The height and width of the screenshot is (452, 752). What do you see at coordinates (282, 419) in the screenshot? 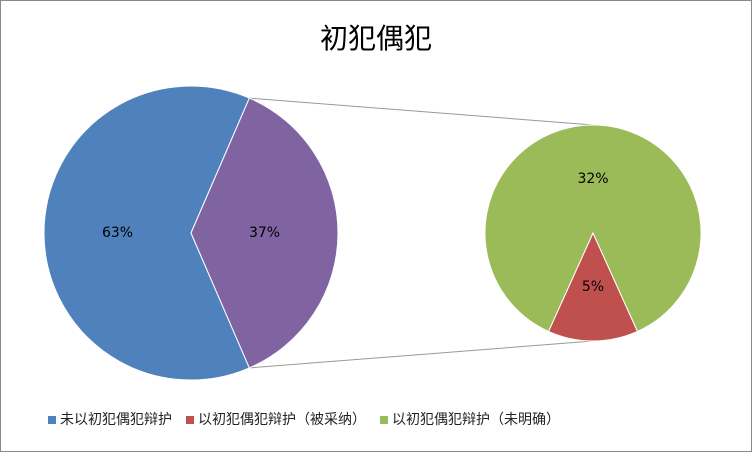
I see `legend-label: 以初犯偶犯辩护（被采纳）` at bounding box center [282, 419].